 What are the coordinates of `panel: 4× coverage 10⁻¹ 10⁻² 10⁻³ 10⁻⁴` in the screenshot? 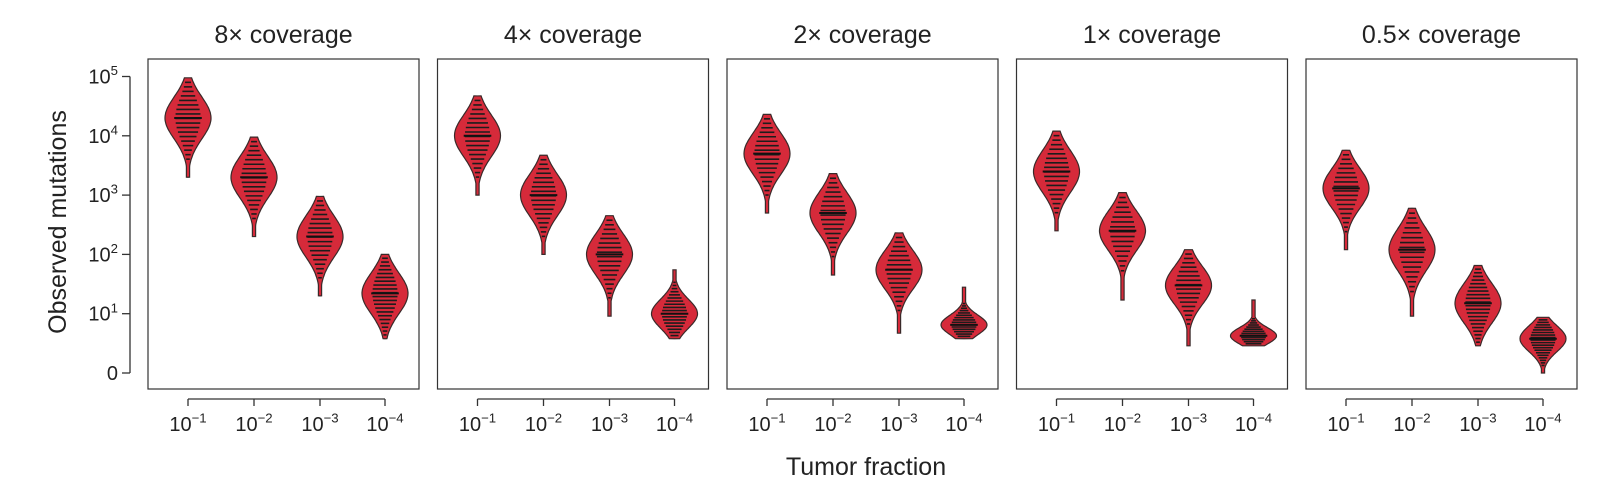 It's located at (573, 228).